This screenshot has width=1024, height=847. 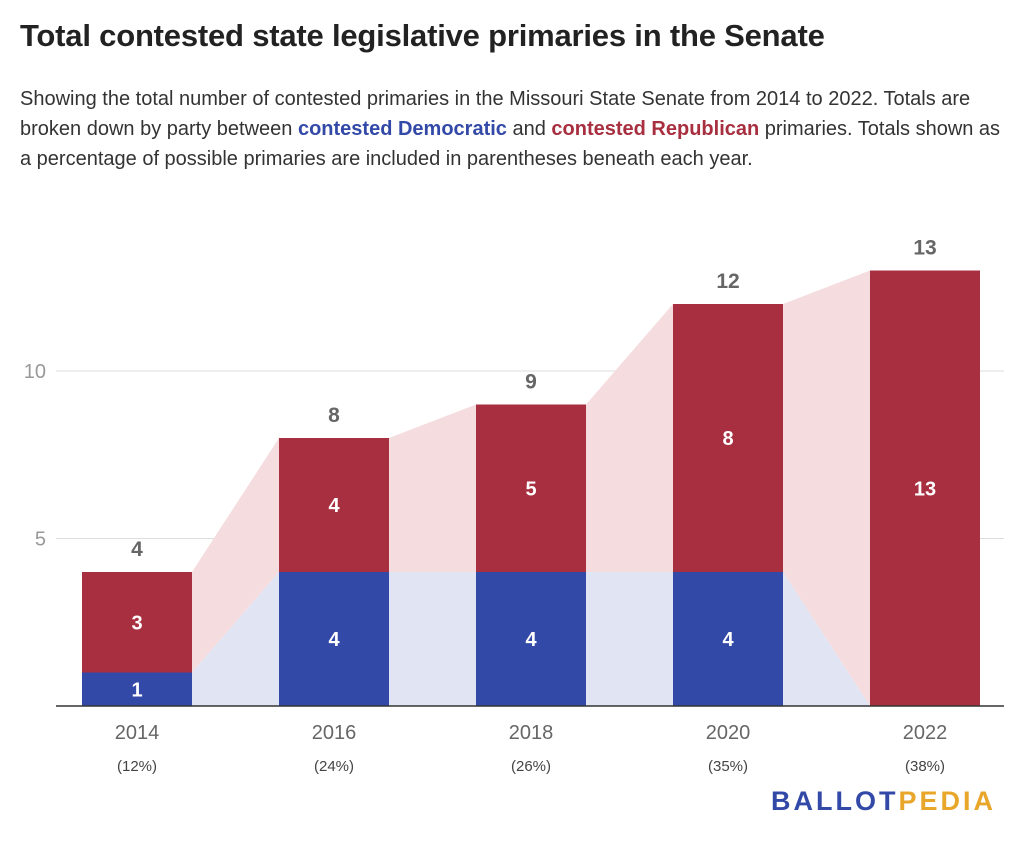 What do you see at coordinates (925, 733) in the screenshot?
I see `x-tick-label: 2022` at bounding box center [925, 733].